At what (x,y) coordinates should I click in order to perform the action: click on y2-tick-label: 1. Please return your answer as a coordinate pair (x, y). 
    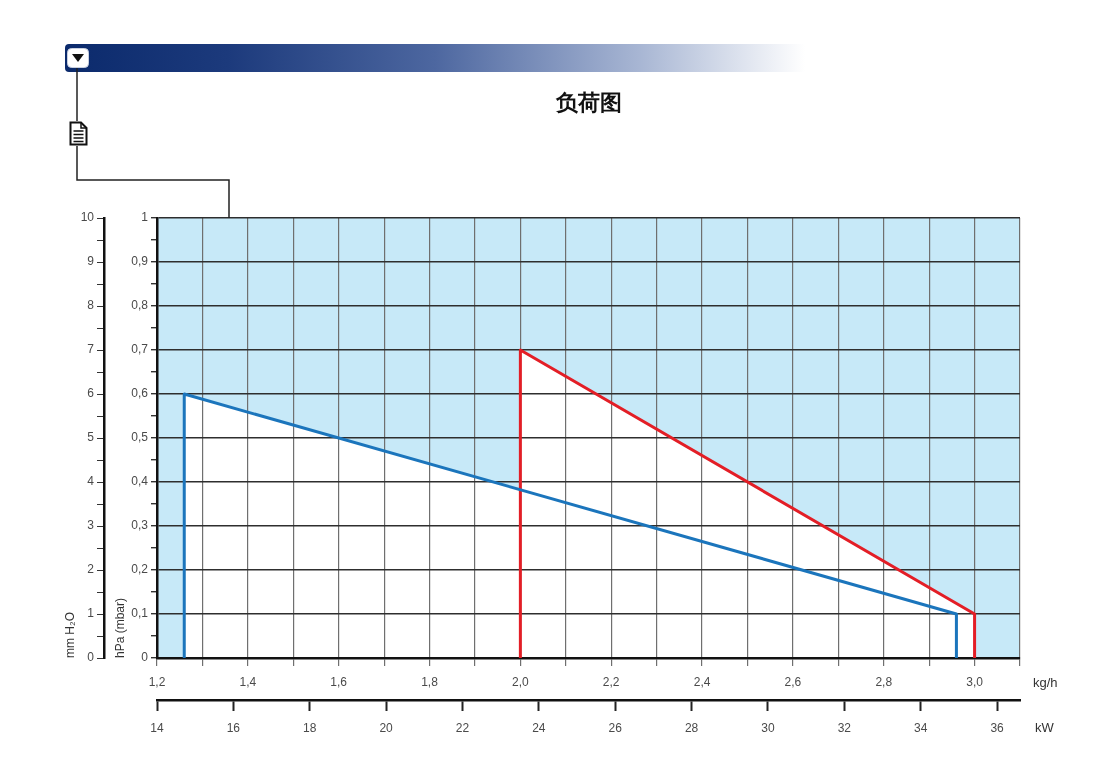
    Looking at the image, I should click on (91, 613).